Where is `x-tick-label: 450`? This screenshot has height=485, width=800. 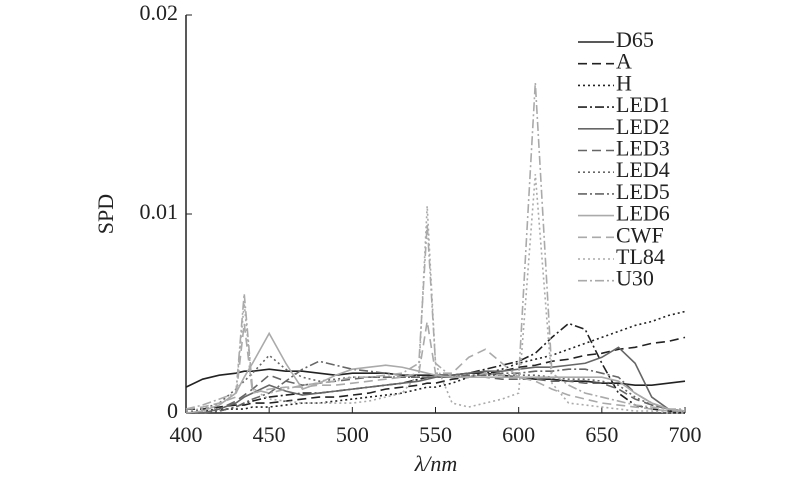
x-tick-label: 450 is located at coordinates (269, 434).